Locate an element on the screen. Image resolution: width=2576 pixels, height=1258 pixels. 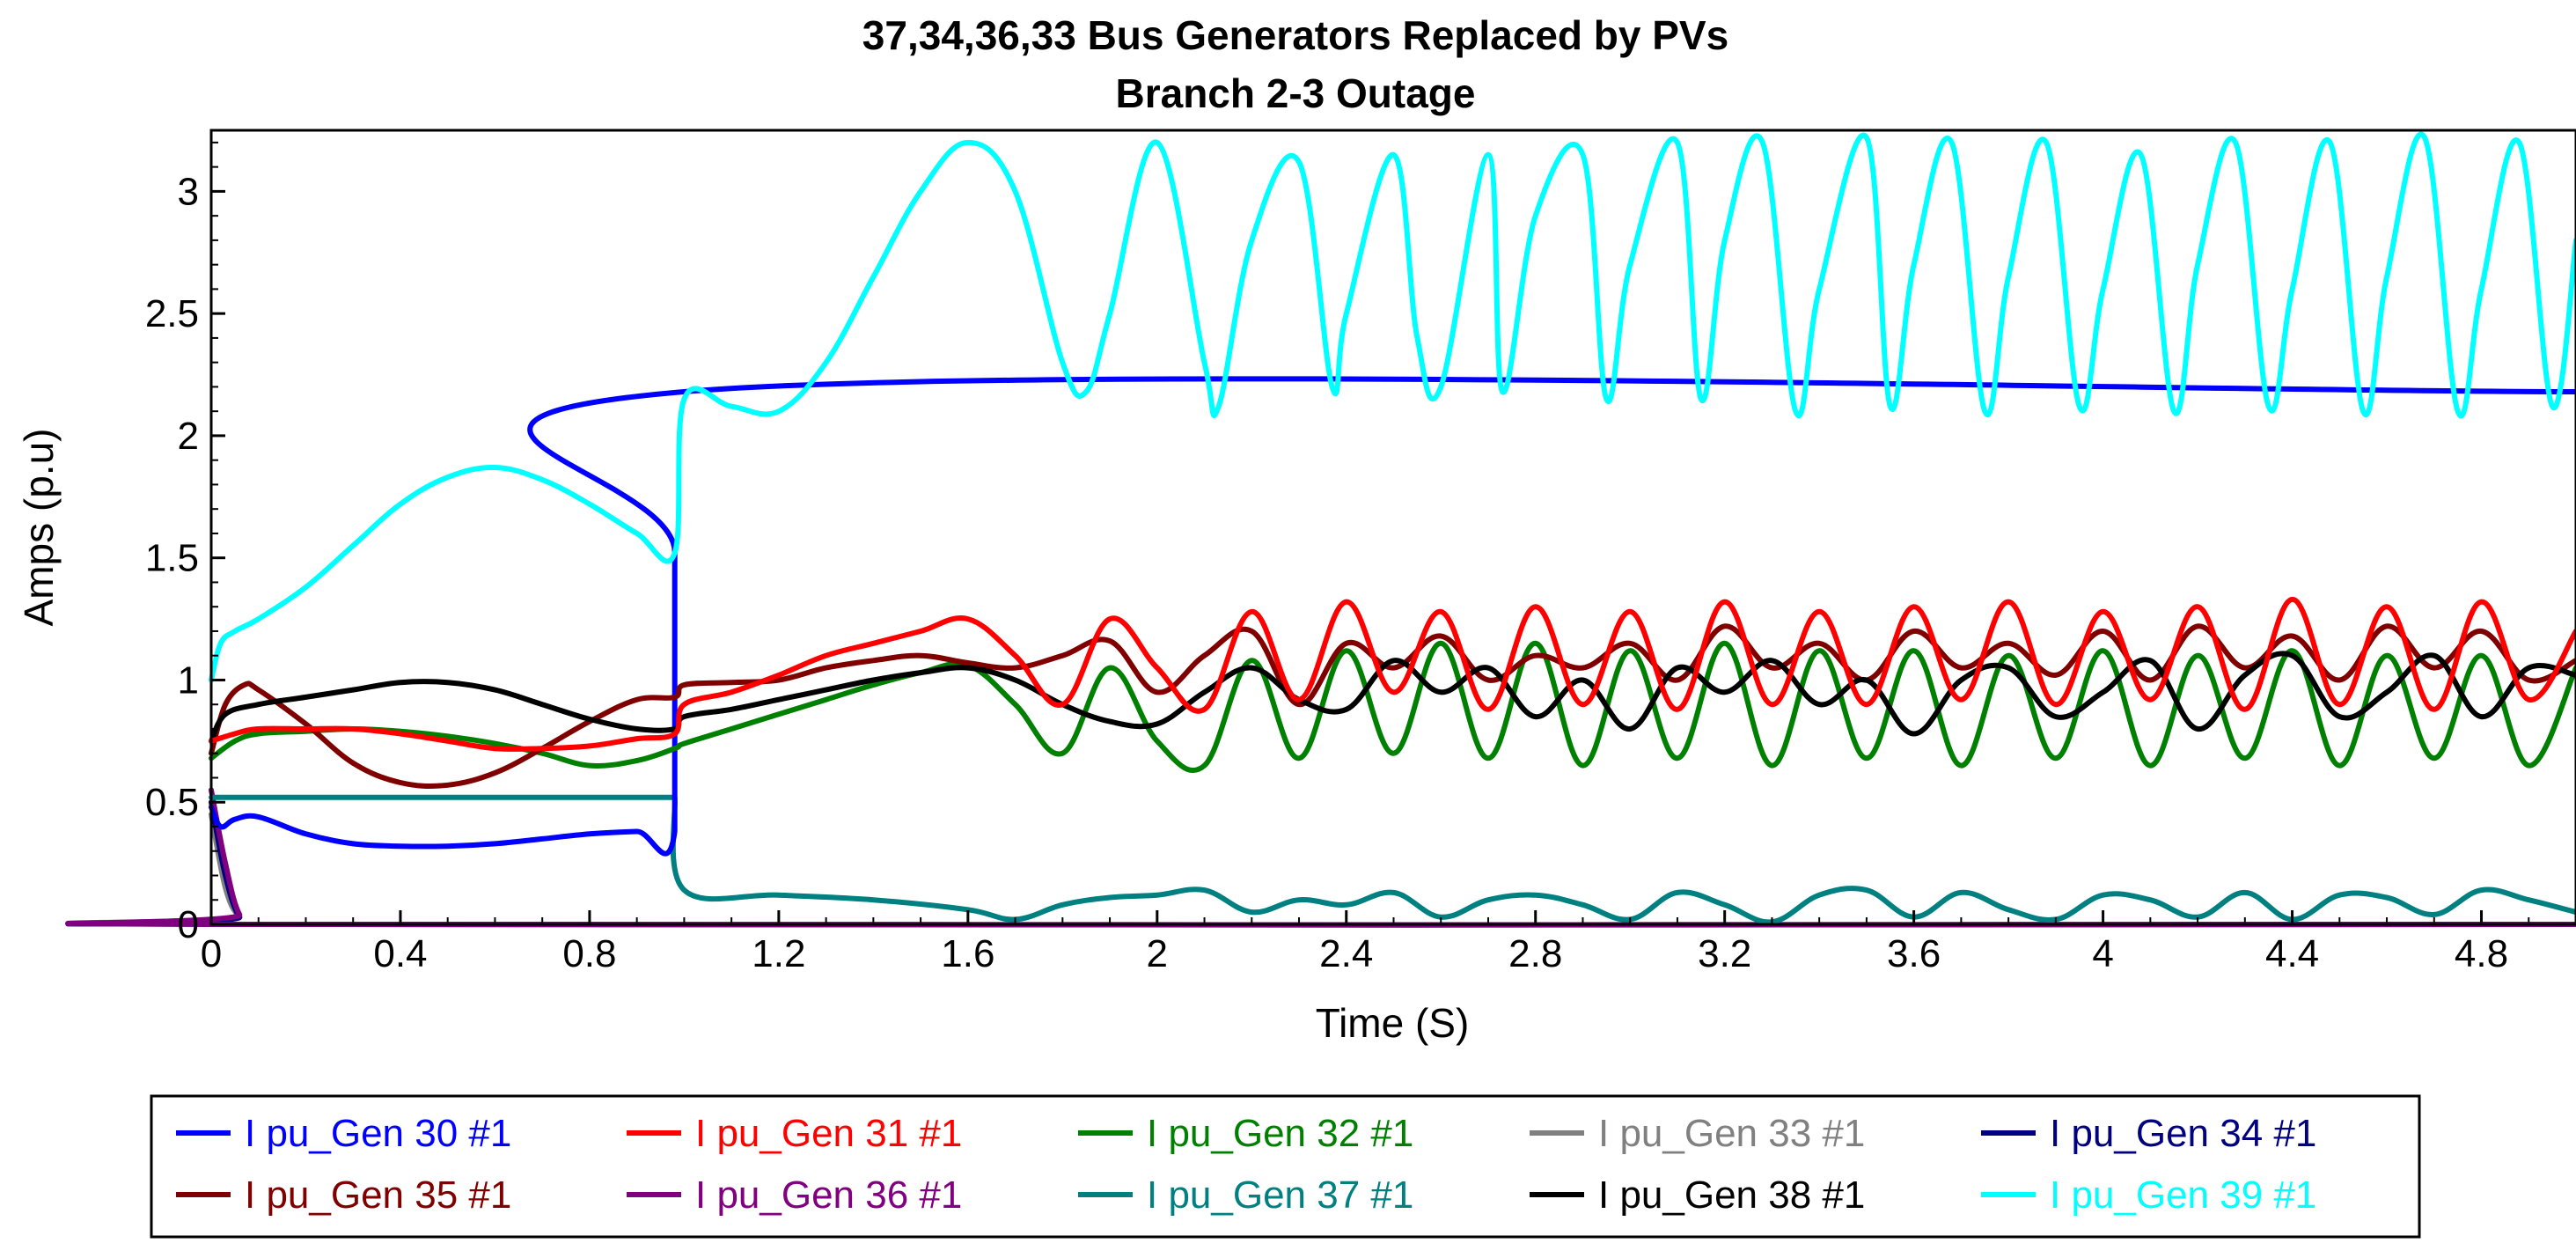
x-tick-label: 4 is located at coordinates (2102, 953).